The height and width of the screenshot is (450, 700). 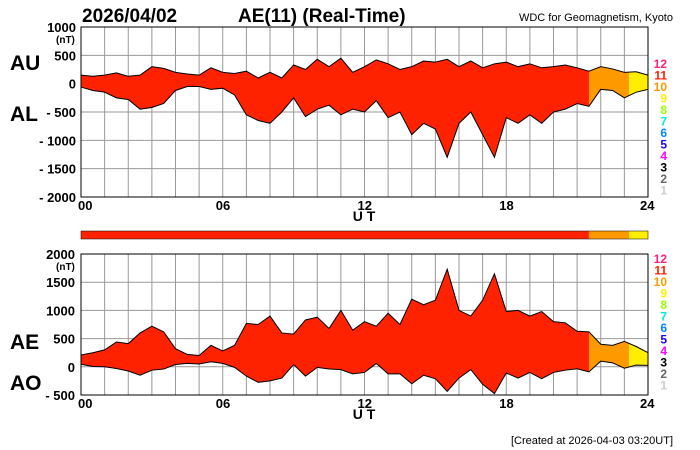 What do you see at coordinates (57, 169) in the screenshot?
I see `y-tick-label: - 1500` at bounding box center [57, 169].